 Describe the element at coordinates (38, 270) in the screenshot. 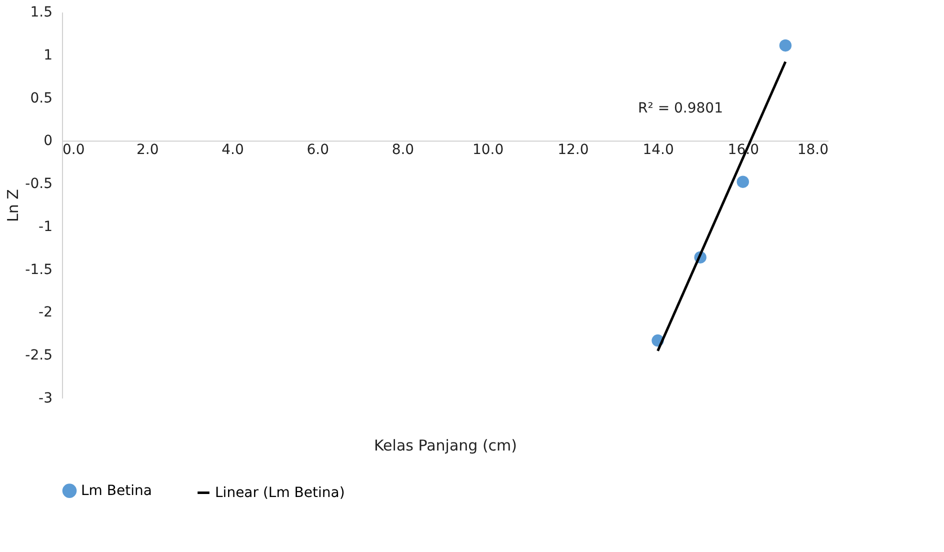

I see `y-tick-label: -1.5` at that location.